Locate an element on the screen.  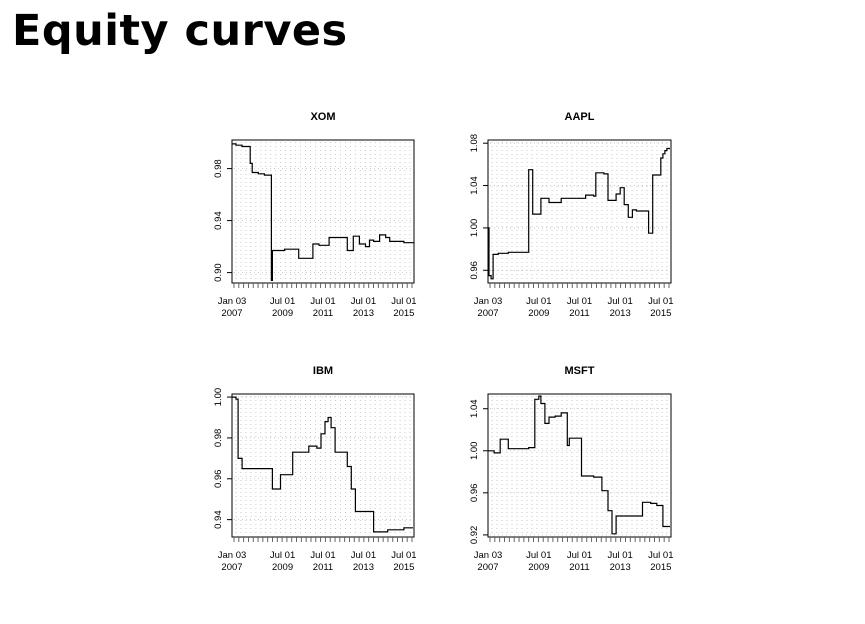
chart-title: XOM is located at coordinates (322, 117).